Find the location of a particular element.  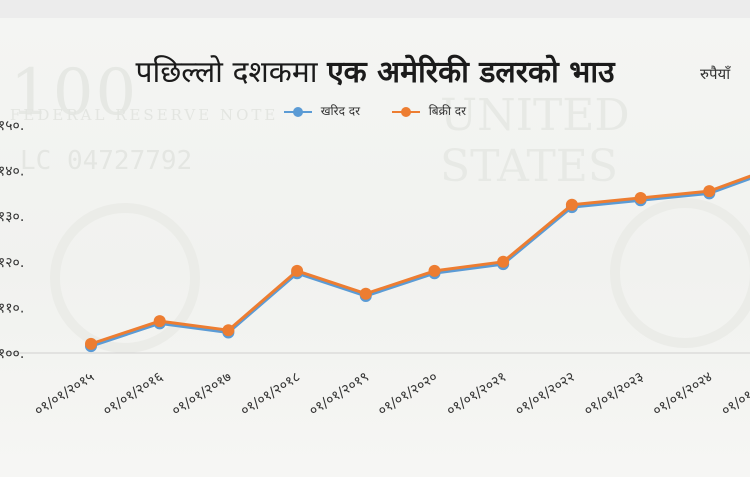

legend: खरिद दर बिक्री दर is located at coordinates (375, 110).